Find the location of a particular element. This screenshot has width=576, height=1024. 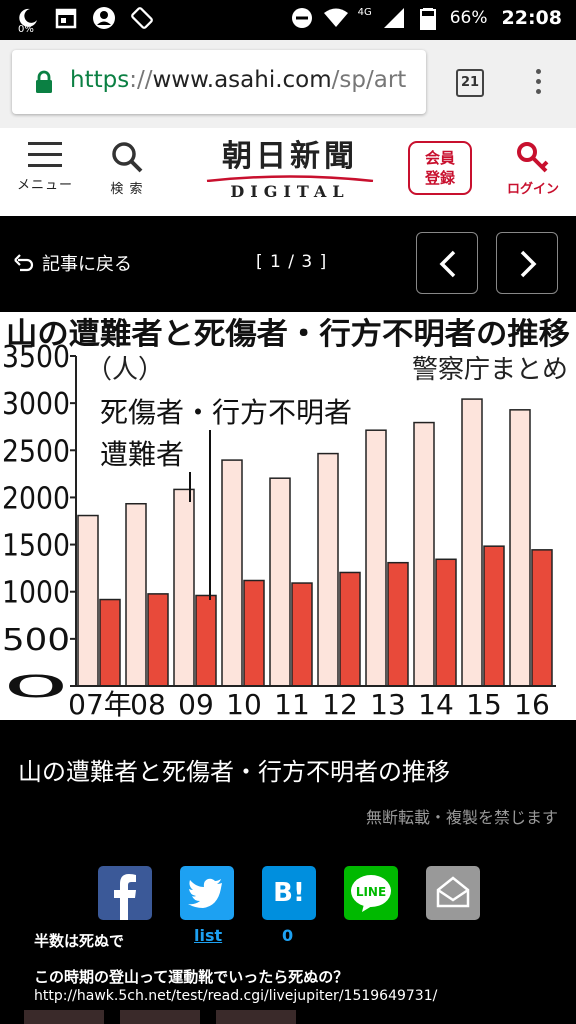

x-tick-label: 11 is located at coordinates (292, 704).